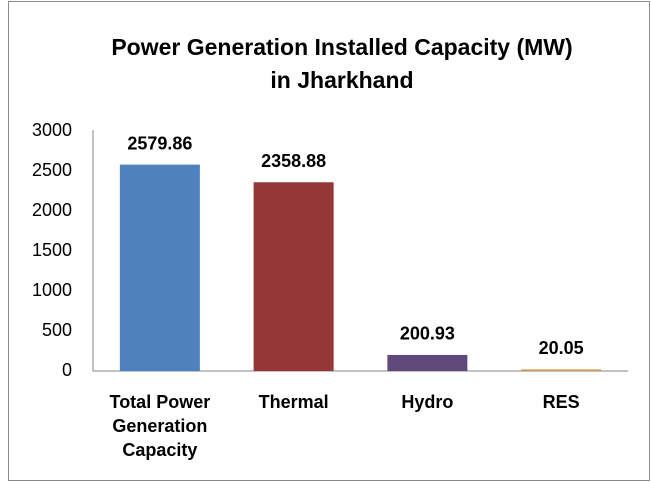 The width and height of the screenshot is (651, 482). What do you see at coordinates (561, 348) in the screenshot?
I see `value-label: 20.05` at bounding box center [561, 348].